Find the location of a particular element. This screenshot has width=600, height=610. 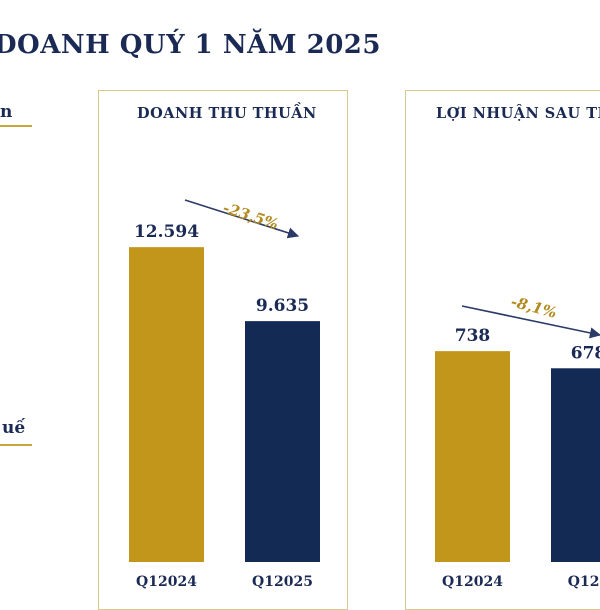

page-title: DOANH QUÝ 1 NĂM 2025 is located at coordinates (190, 45).